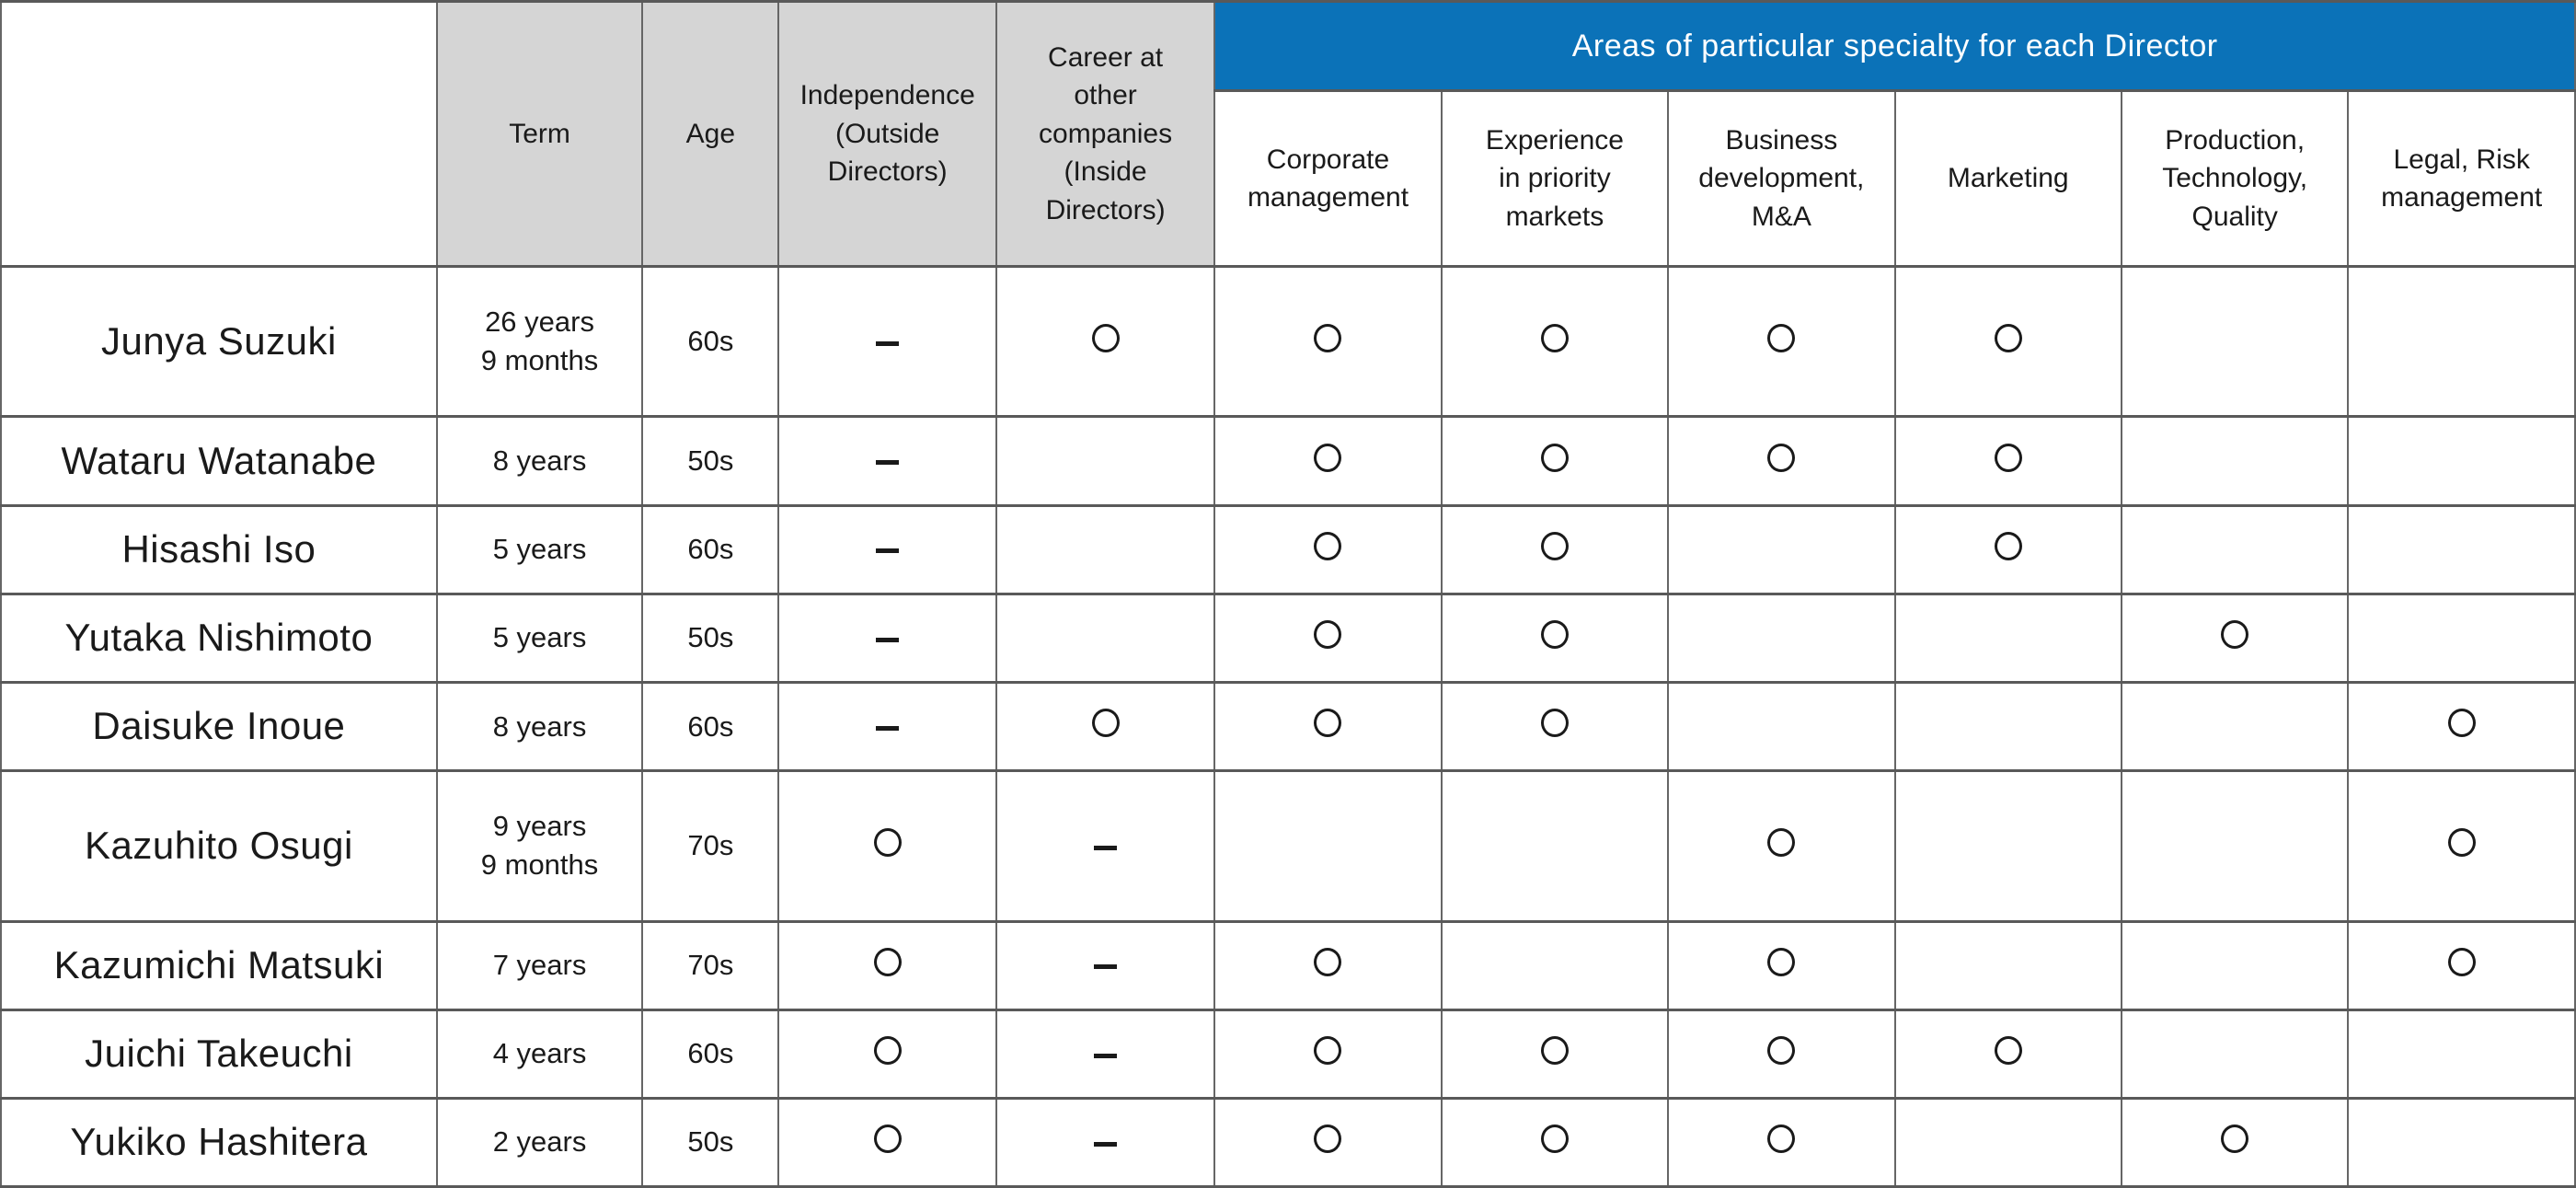 Image resolution: width=2576 pixels, height=1188 pixels. What do you see at coordinates (219, 461) in the screenshot?
I see `director-name-cell: Wataru Watanabe` at bounding box center [219, 461].